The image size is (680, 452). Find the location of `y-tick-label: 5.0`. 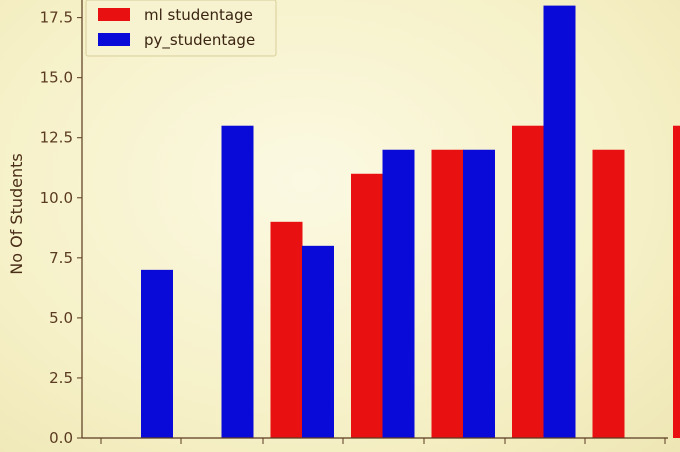

y-tick-label: 5.0 is located at coordinates (61, 318).